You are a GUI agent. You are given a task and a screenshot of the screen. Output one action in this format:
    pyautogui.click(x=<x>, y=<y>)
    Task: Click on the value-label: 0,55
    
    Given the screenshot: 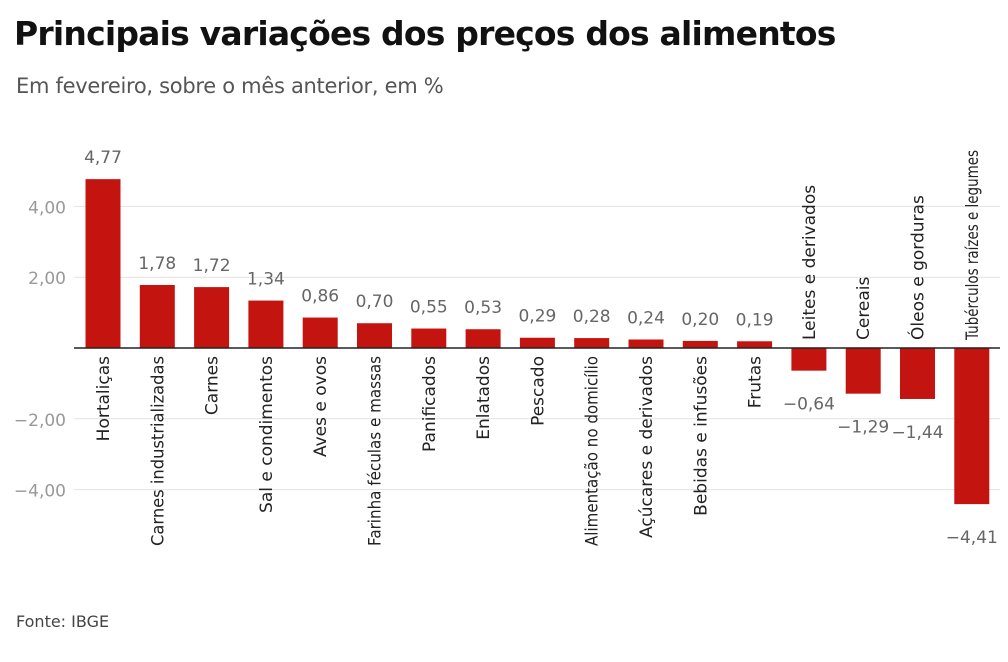 What is the action you would take?
    pyautogui.click(x=429, y=308)
    